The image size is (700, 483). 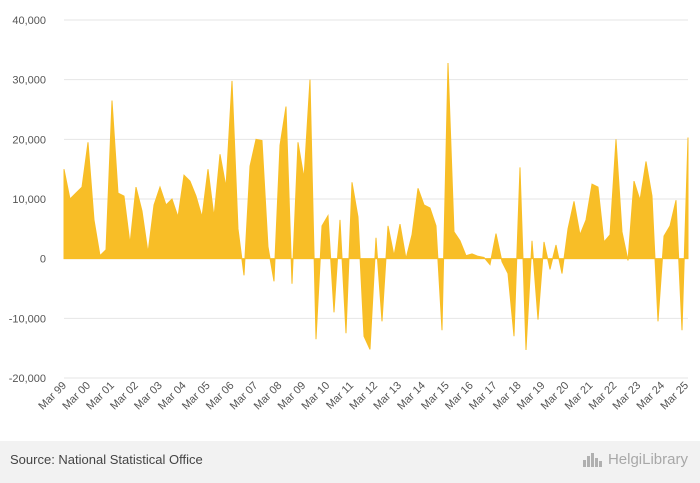 I want to click on y-tick-label: 10,000, so click(x=29, y=200).